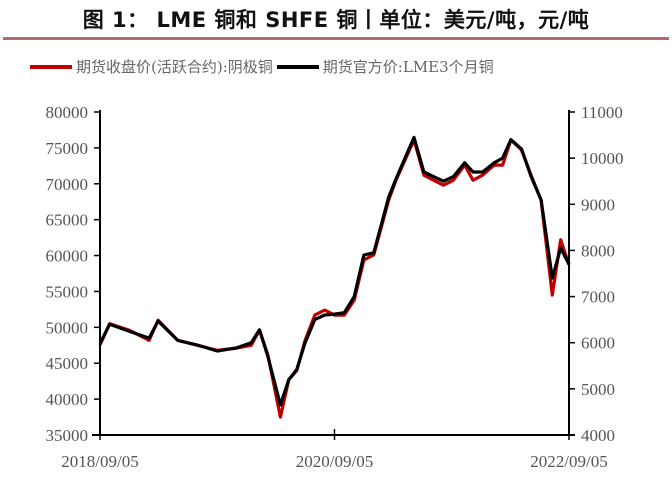  I want to click on y-left-tick-label: 70000, so click(67, 184).